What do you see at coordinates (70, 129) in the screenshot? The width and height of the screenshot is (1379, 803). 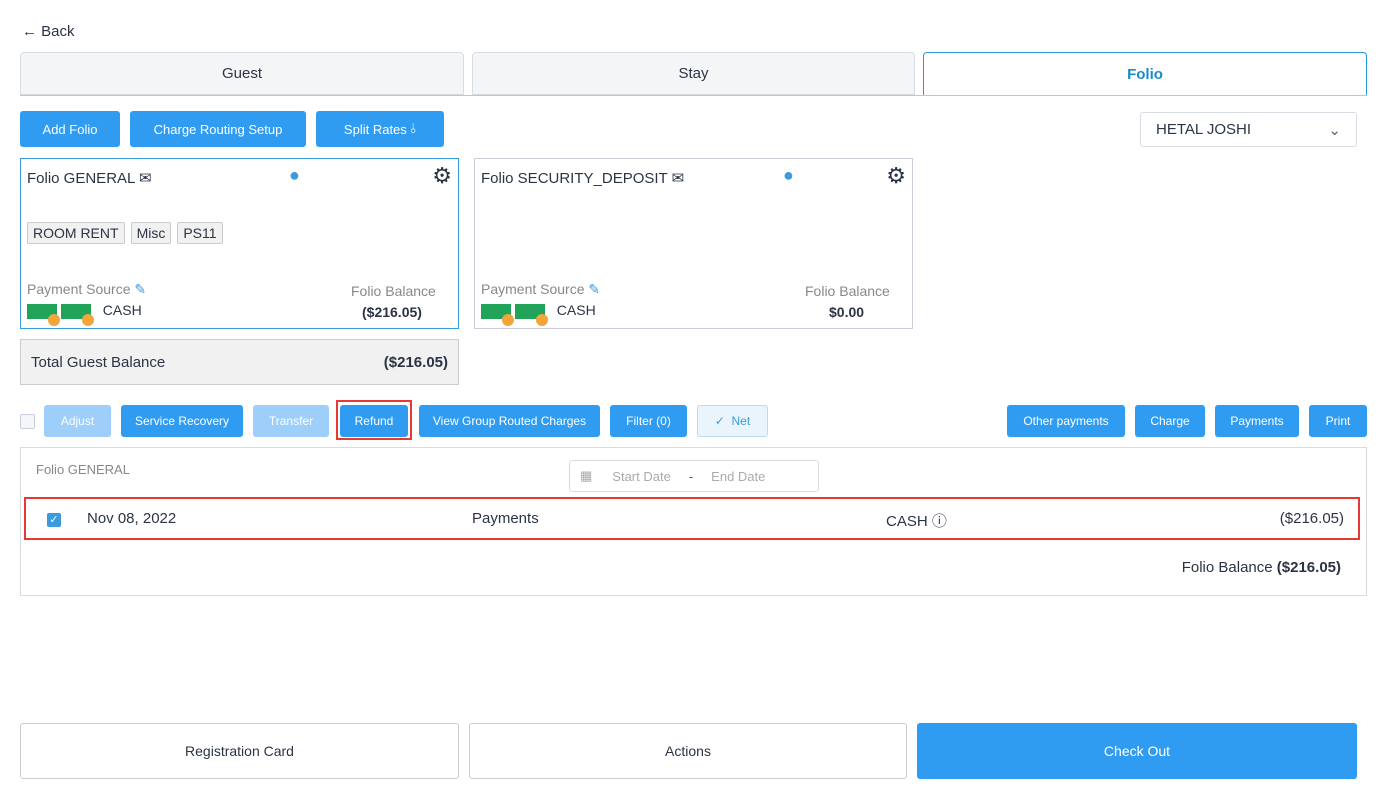 I see `add-folio-button: Add Folio` at bounding box center [70, 129].